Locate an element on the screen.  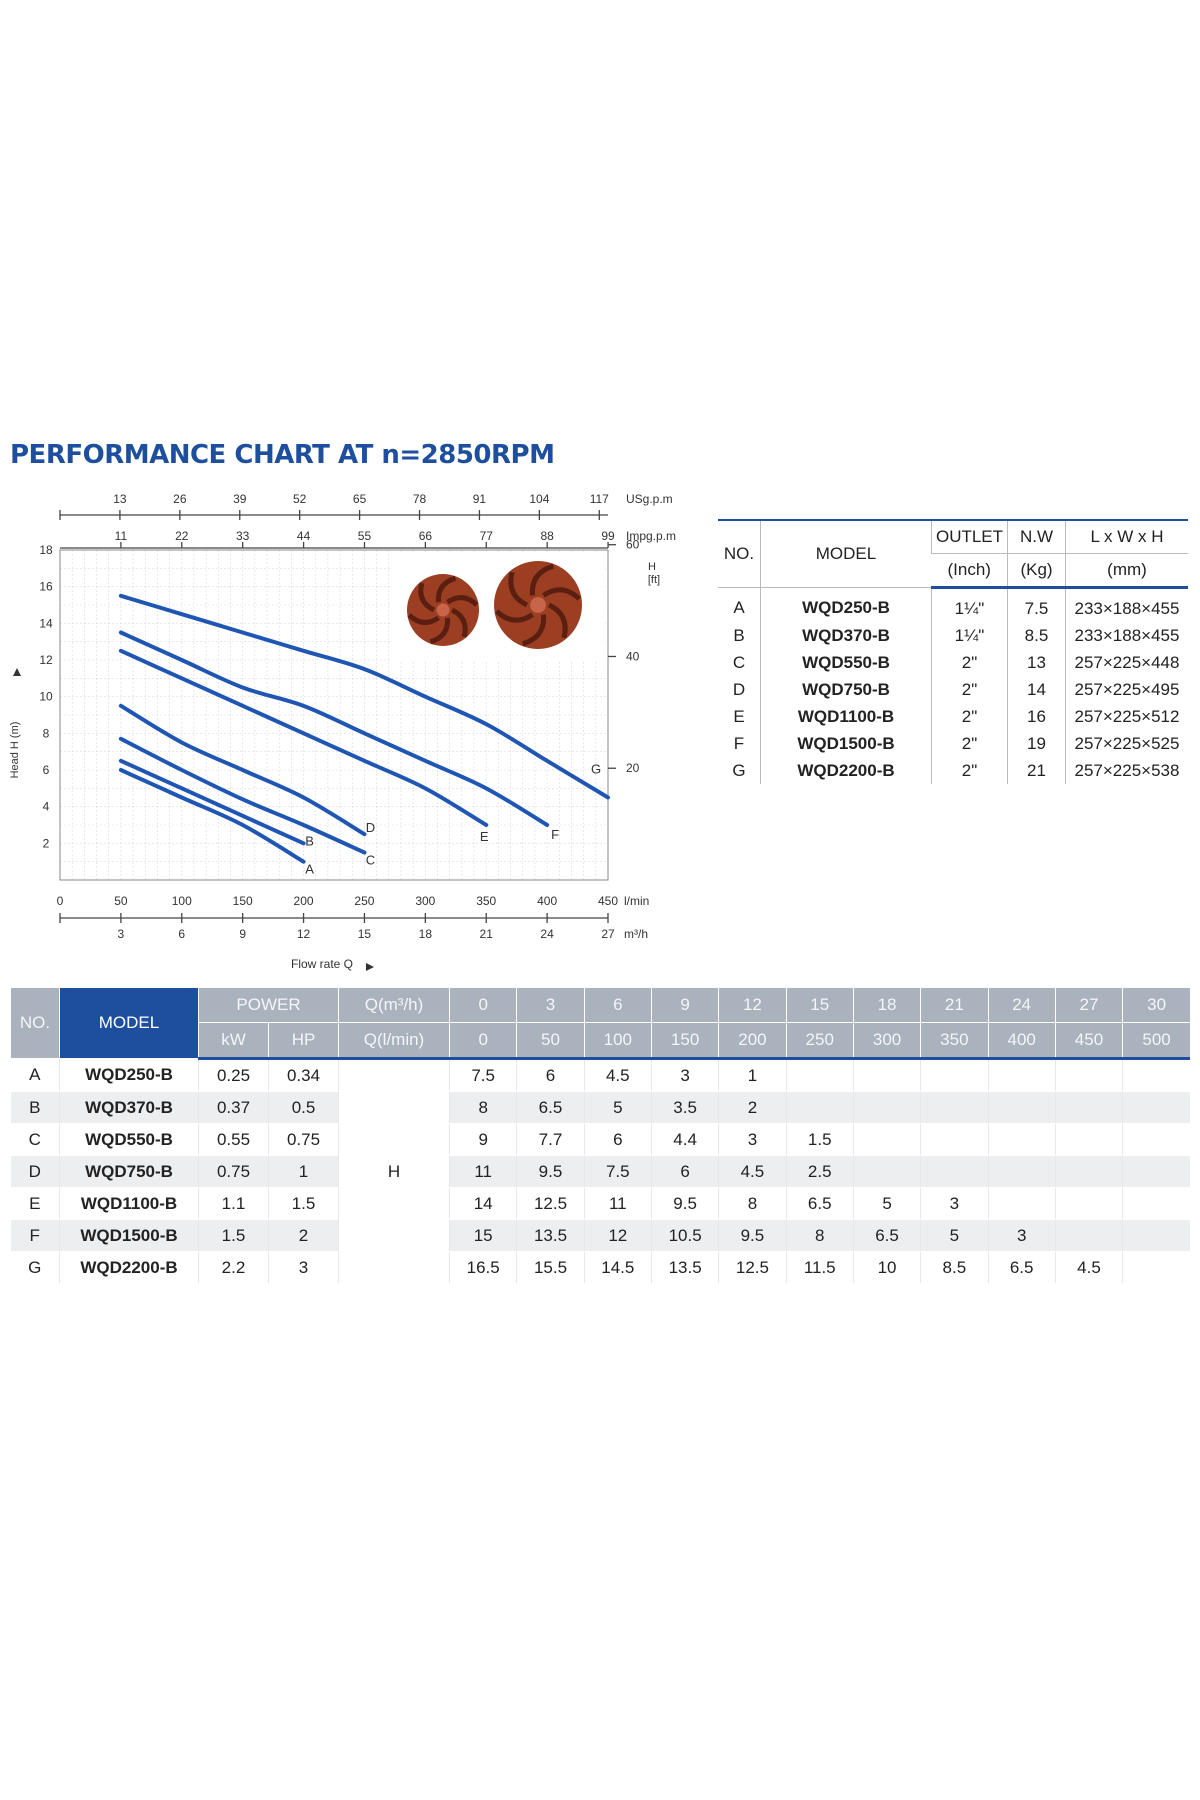
series-line-e is located at coordinates (303, 737).